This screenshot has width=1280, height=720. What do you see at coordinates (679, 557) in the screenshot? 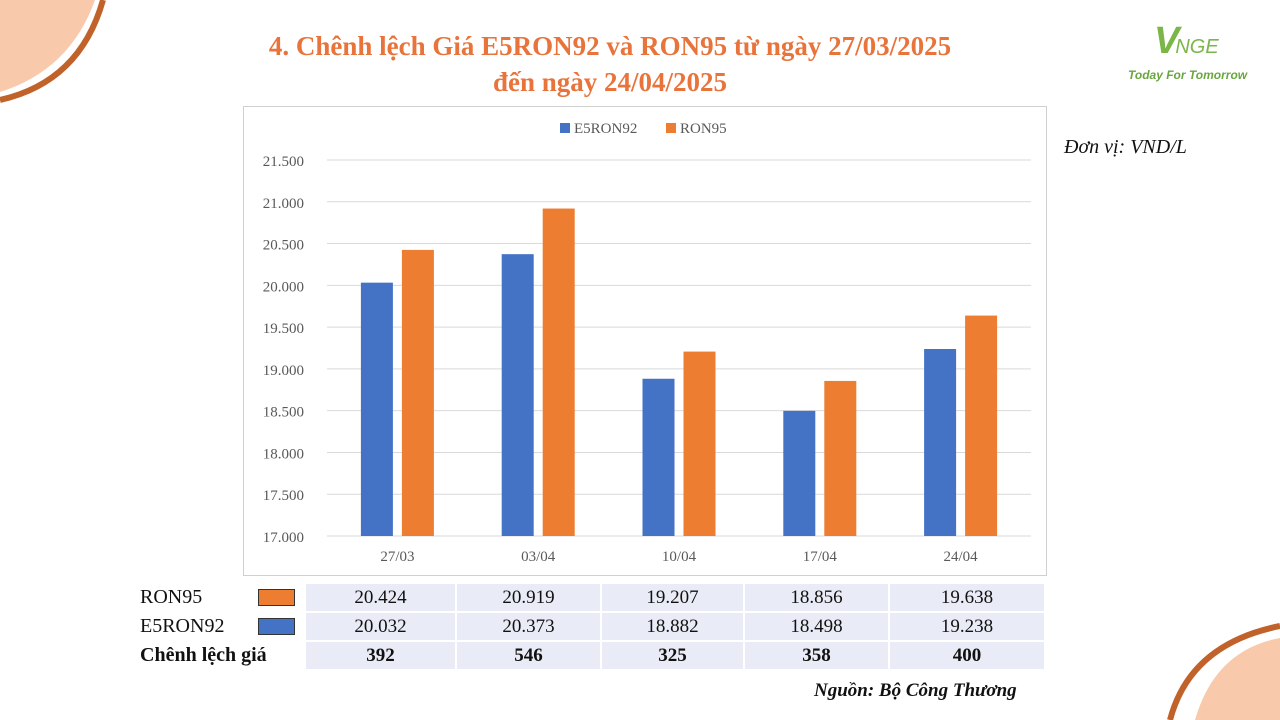
I see `x-tick-label: 10/04` at bounding box center [679, 557].